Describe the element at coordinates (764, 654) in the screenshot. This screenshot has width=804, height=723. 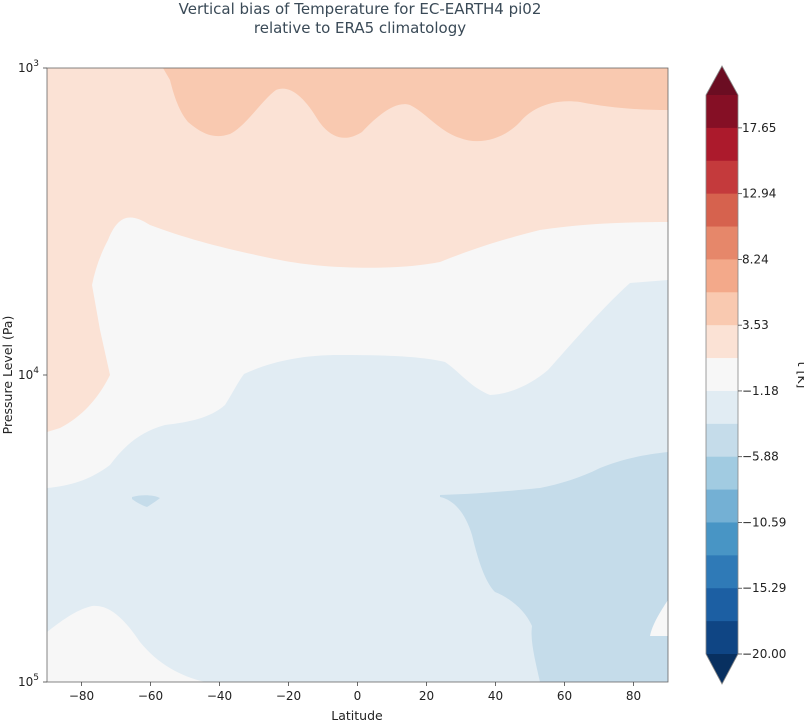
I see `colorbar-tick-label: −20.00` at that location.